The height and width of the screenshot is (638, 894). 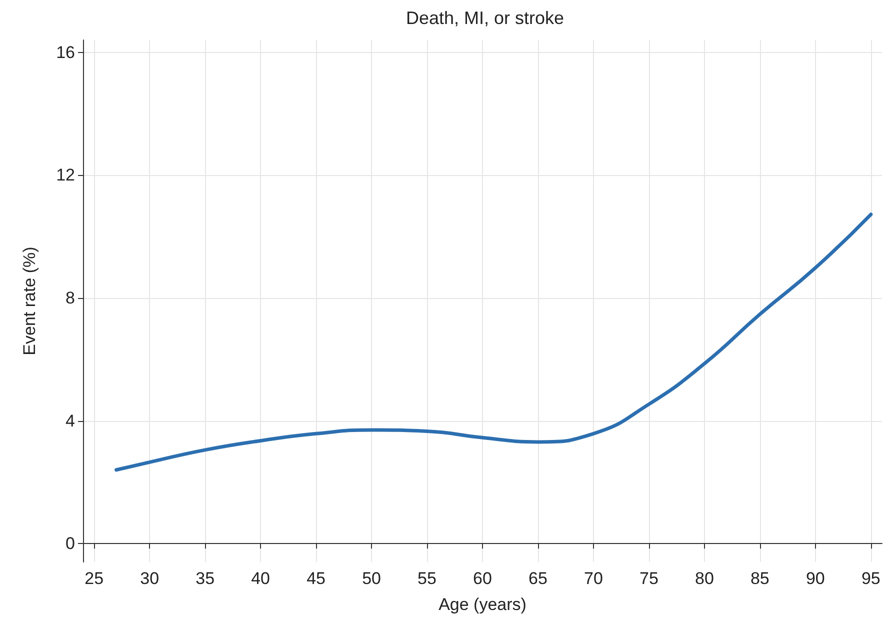 I want to click on x-tick-label: 40, so click(x=260, y=578).